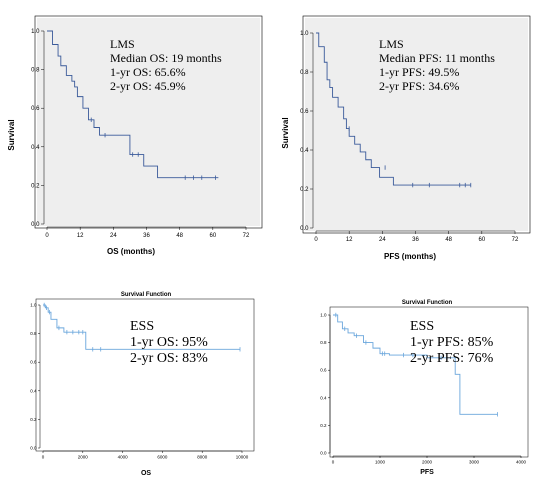  Describe the element at coordinates (242, 457) in the screenshot. I see `x-tick-label: 10000` at that location.